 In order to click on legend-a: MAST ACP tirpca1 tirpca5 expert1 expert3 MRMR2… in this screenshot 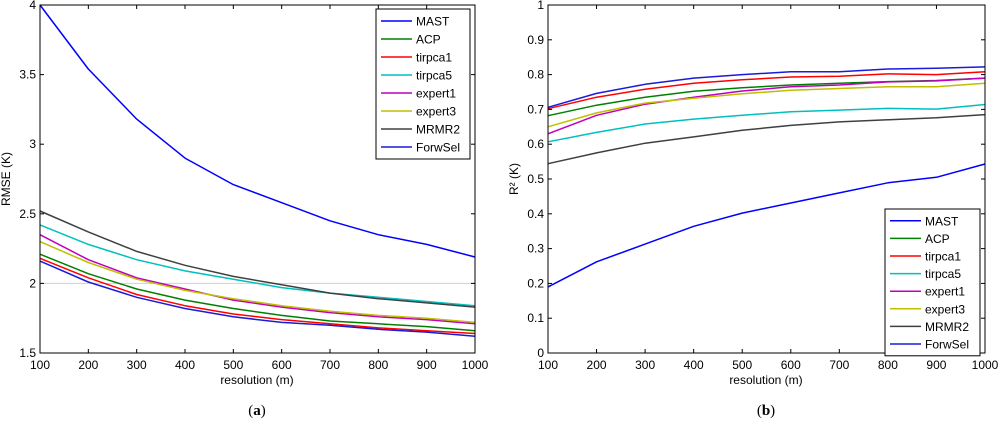, I will do `click(423, 84)`.